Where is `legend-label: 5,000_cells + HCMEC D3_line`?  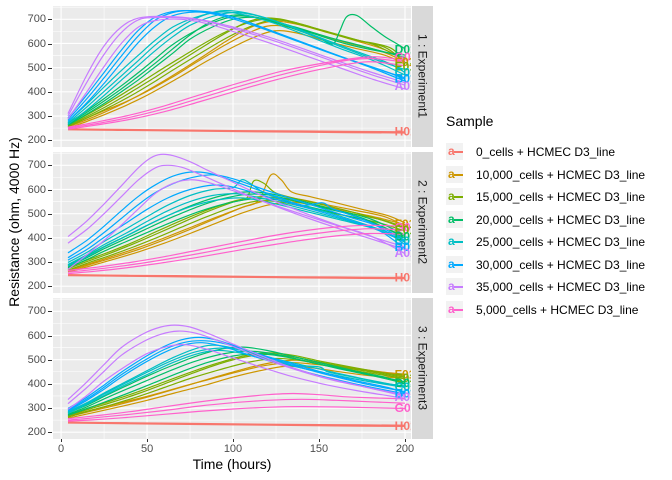
legend-label: 5,000_cells + HCMEC D3_line is located at coordinates (557, 309).